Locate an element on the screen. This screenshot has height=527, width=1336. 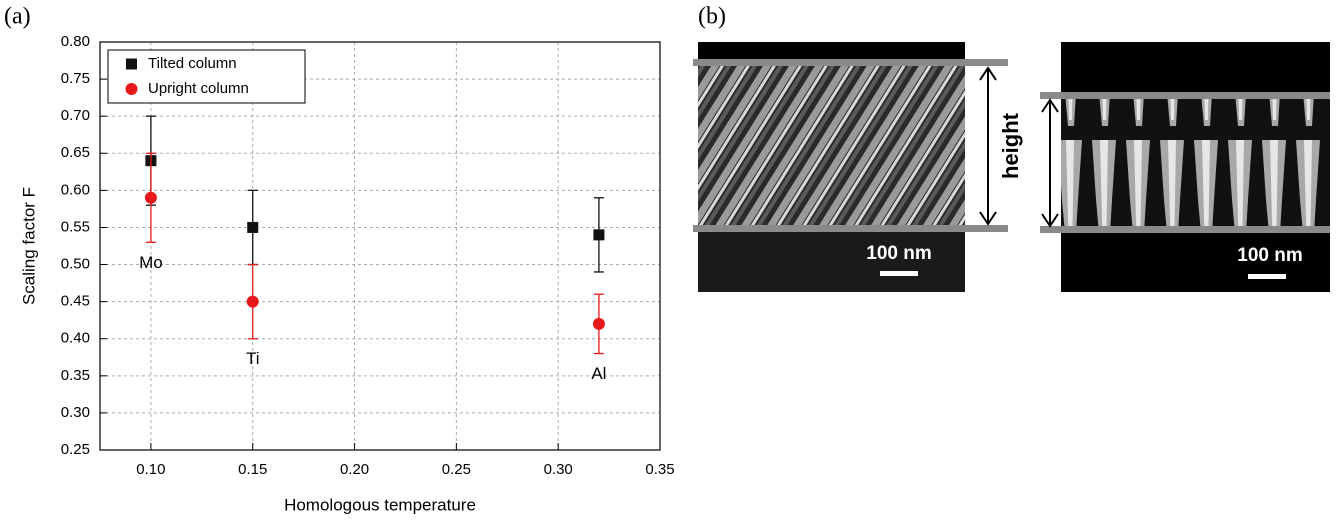
y-tick-label: 0.40 is located at coordinates (75, 338).